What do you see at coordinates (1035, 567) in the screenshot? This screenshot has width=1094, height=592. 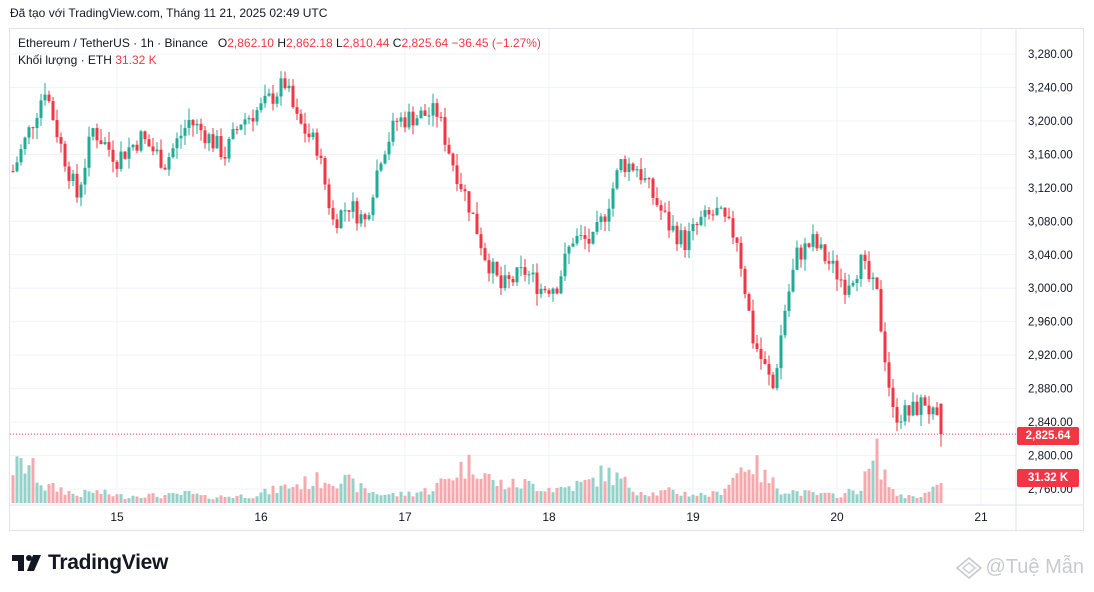 I see `watermark-text: @Tuệ Mẫn` at bounding box center [1035, 567].